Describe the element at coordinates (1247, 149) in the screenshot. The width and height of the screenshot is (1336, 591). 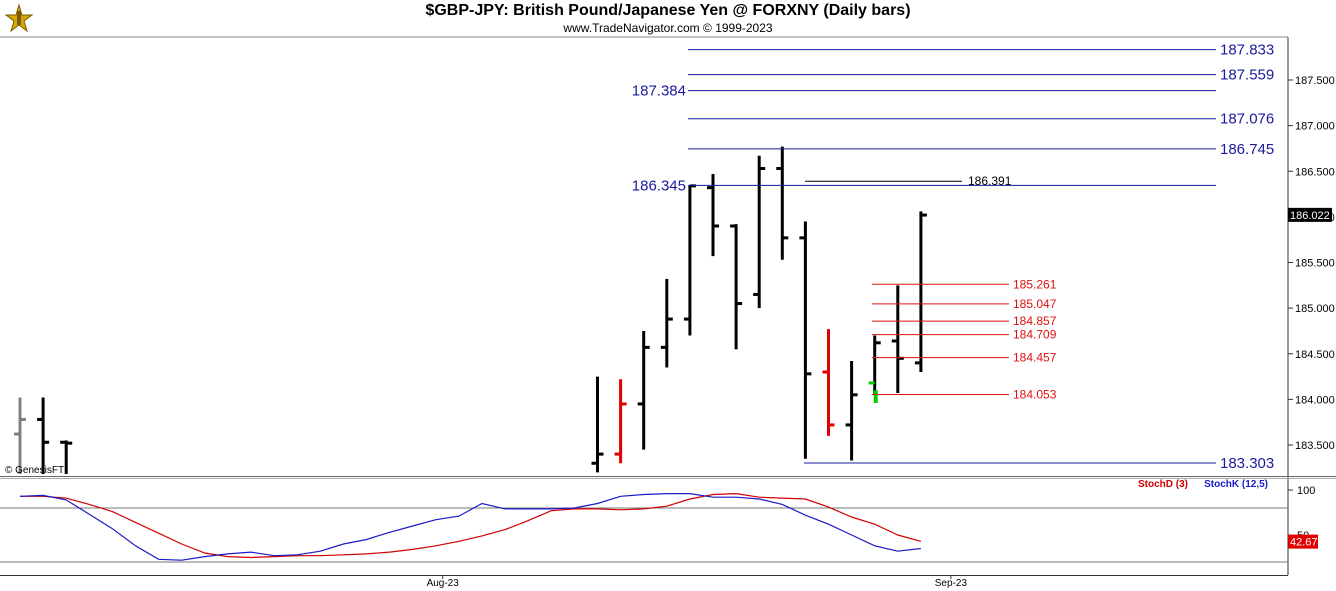
I see `fib-label-blue: 186.745` at that location.